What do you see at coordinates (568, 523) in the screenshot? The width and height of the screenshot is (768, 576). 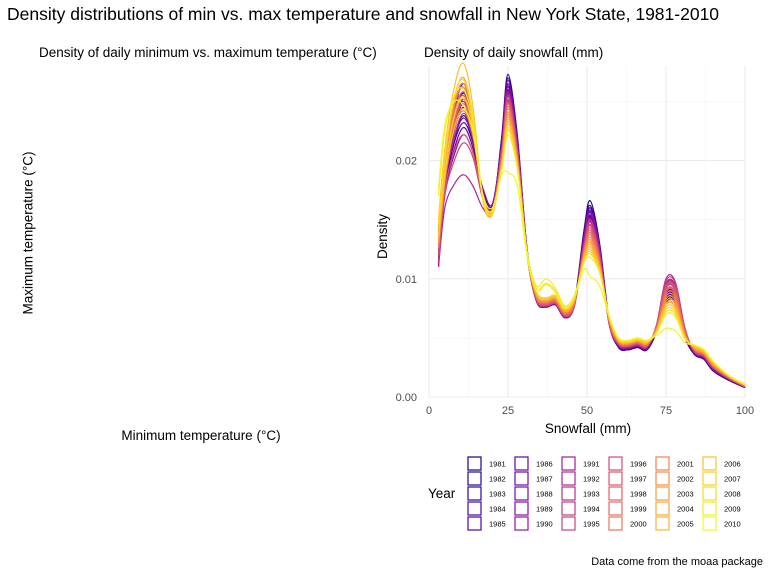 I see `legend-key-1995` at bounding box center [568, 523].